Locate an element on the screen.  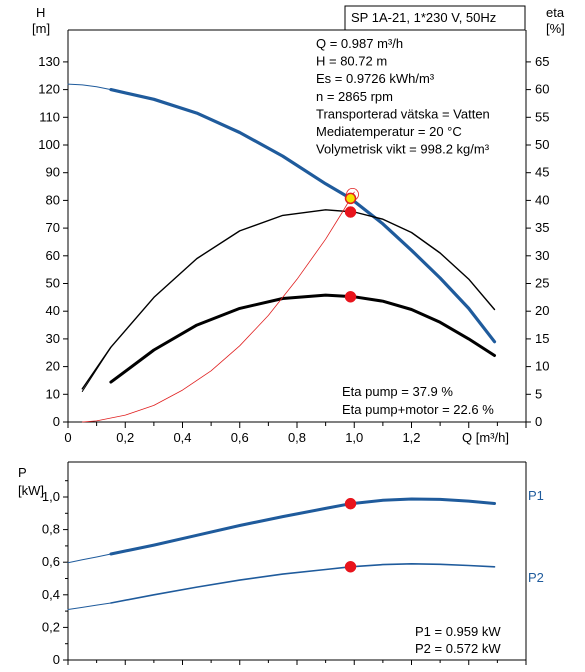
top-y-tick-label-right: 50 is located at coordinates (542, 144).